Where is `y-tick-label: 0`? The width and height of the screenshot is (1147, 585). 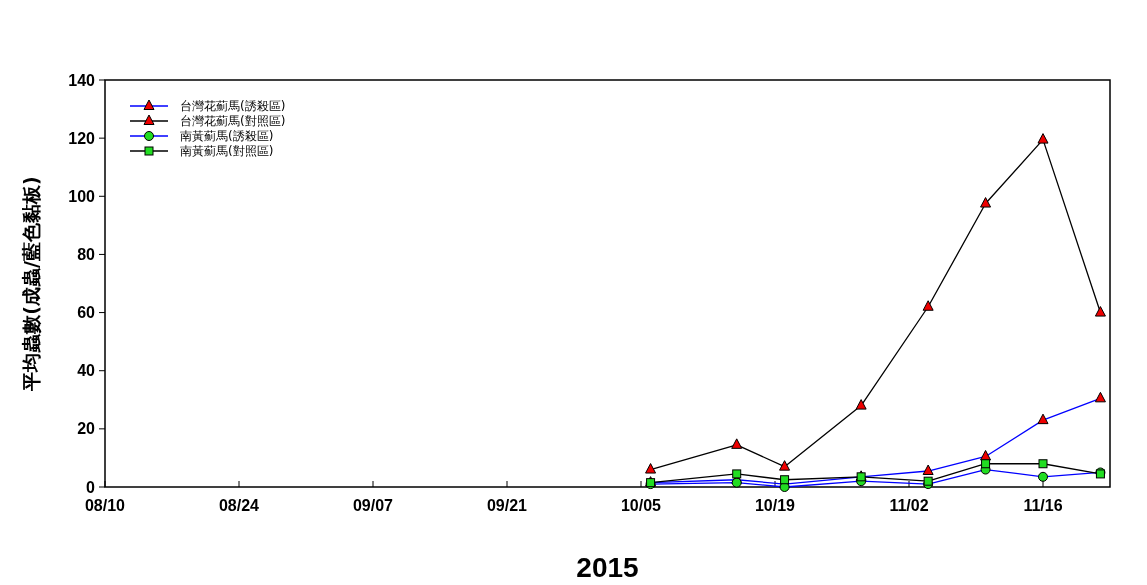 y-tick-label: 0 is located at coordinates (91, 487).